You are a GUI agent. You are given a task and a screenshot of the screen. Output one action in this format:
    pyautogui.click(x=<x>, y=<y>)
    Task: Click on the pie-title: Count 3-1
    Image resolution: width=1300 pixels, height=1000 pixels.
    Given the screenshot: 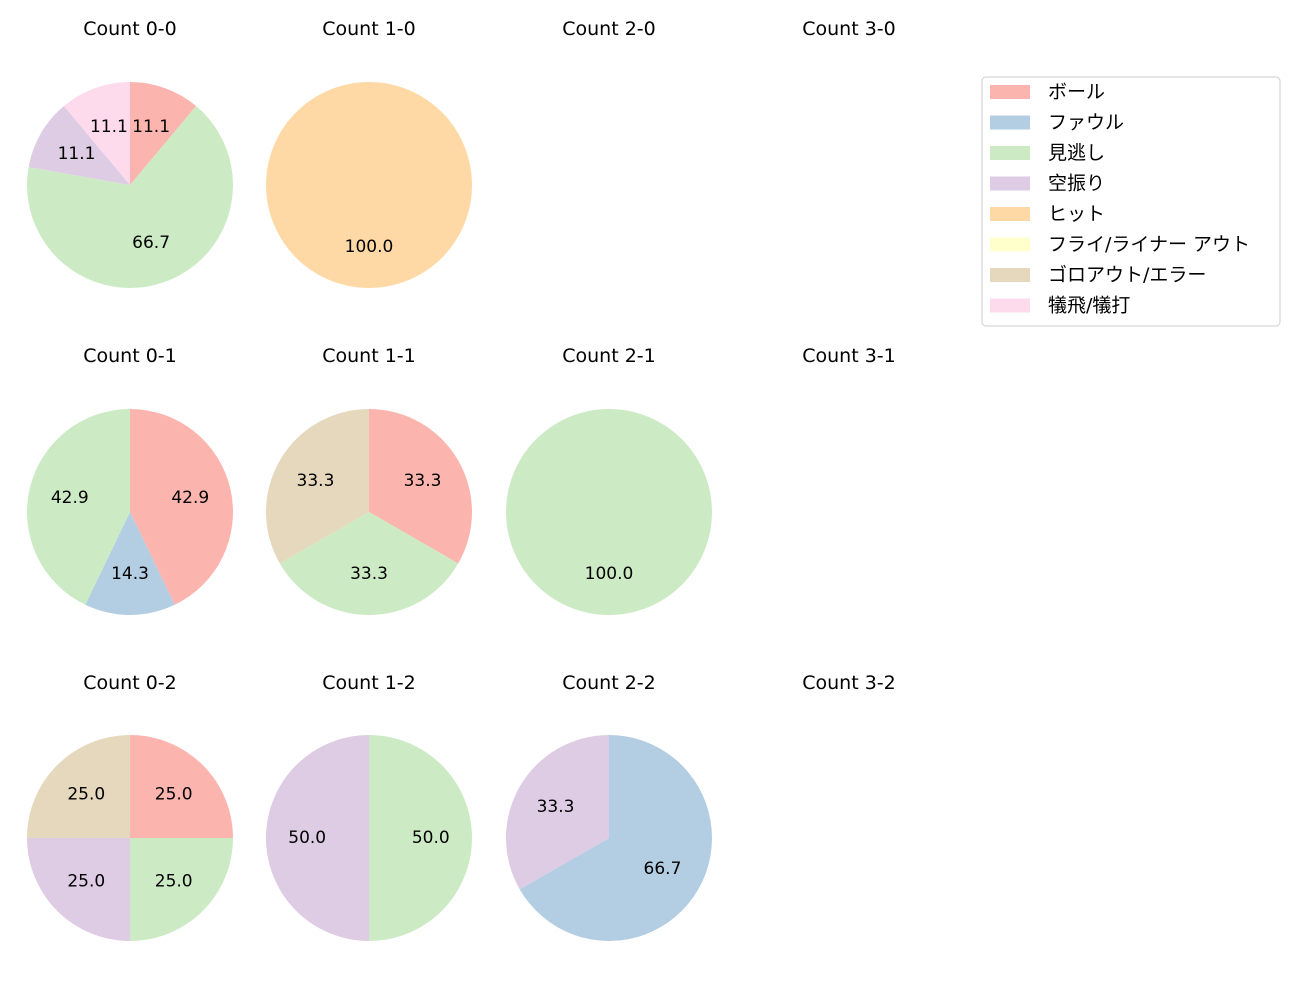 What is the action you would take?
    pyautogui.click(x=849, y=356)
    